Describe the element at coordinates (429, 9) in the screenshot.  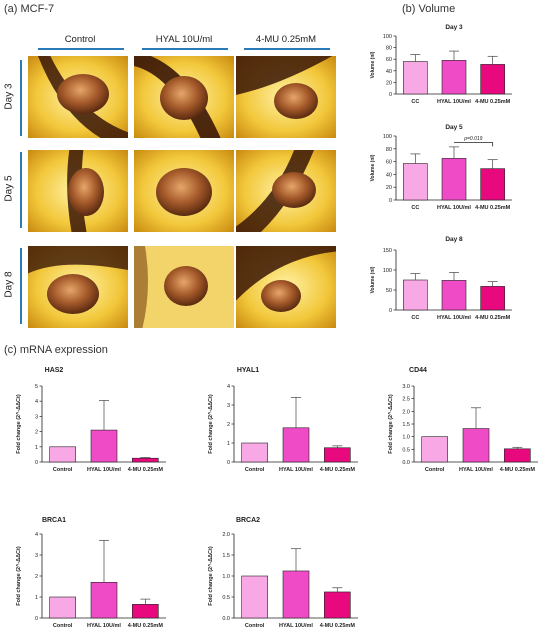
I see `panel-b-label: (b) Volume` at that location.